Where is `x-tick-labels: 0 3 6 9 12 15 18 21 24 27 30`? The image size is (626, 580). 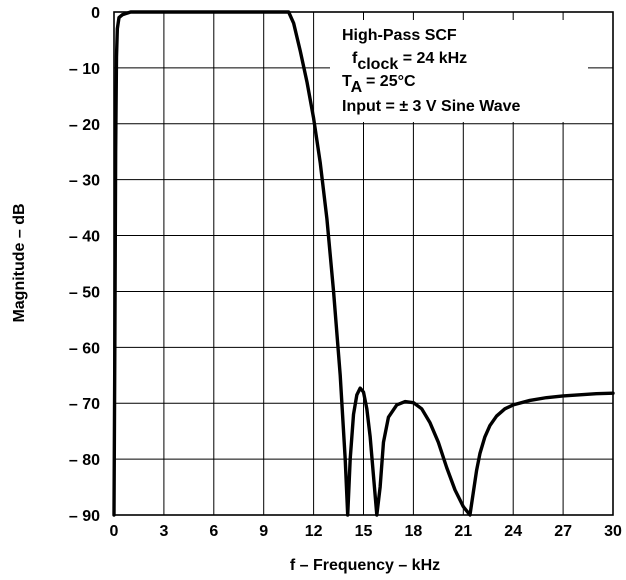 x-tick-labels: 0 3 6 9 12 15 18 21 24 27 30 is located at coordinates (366, 531).